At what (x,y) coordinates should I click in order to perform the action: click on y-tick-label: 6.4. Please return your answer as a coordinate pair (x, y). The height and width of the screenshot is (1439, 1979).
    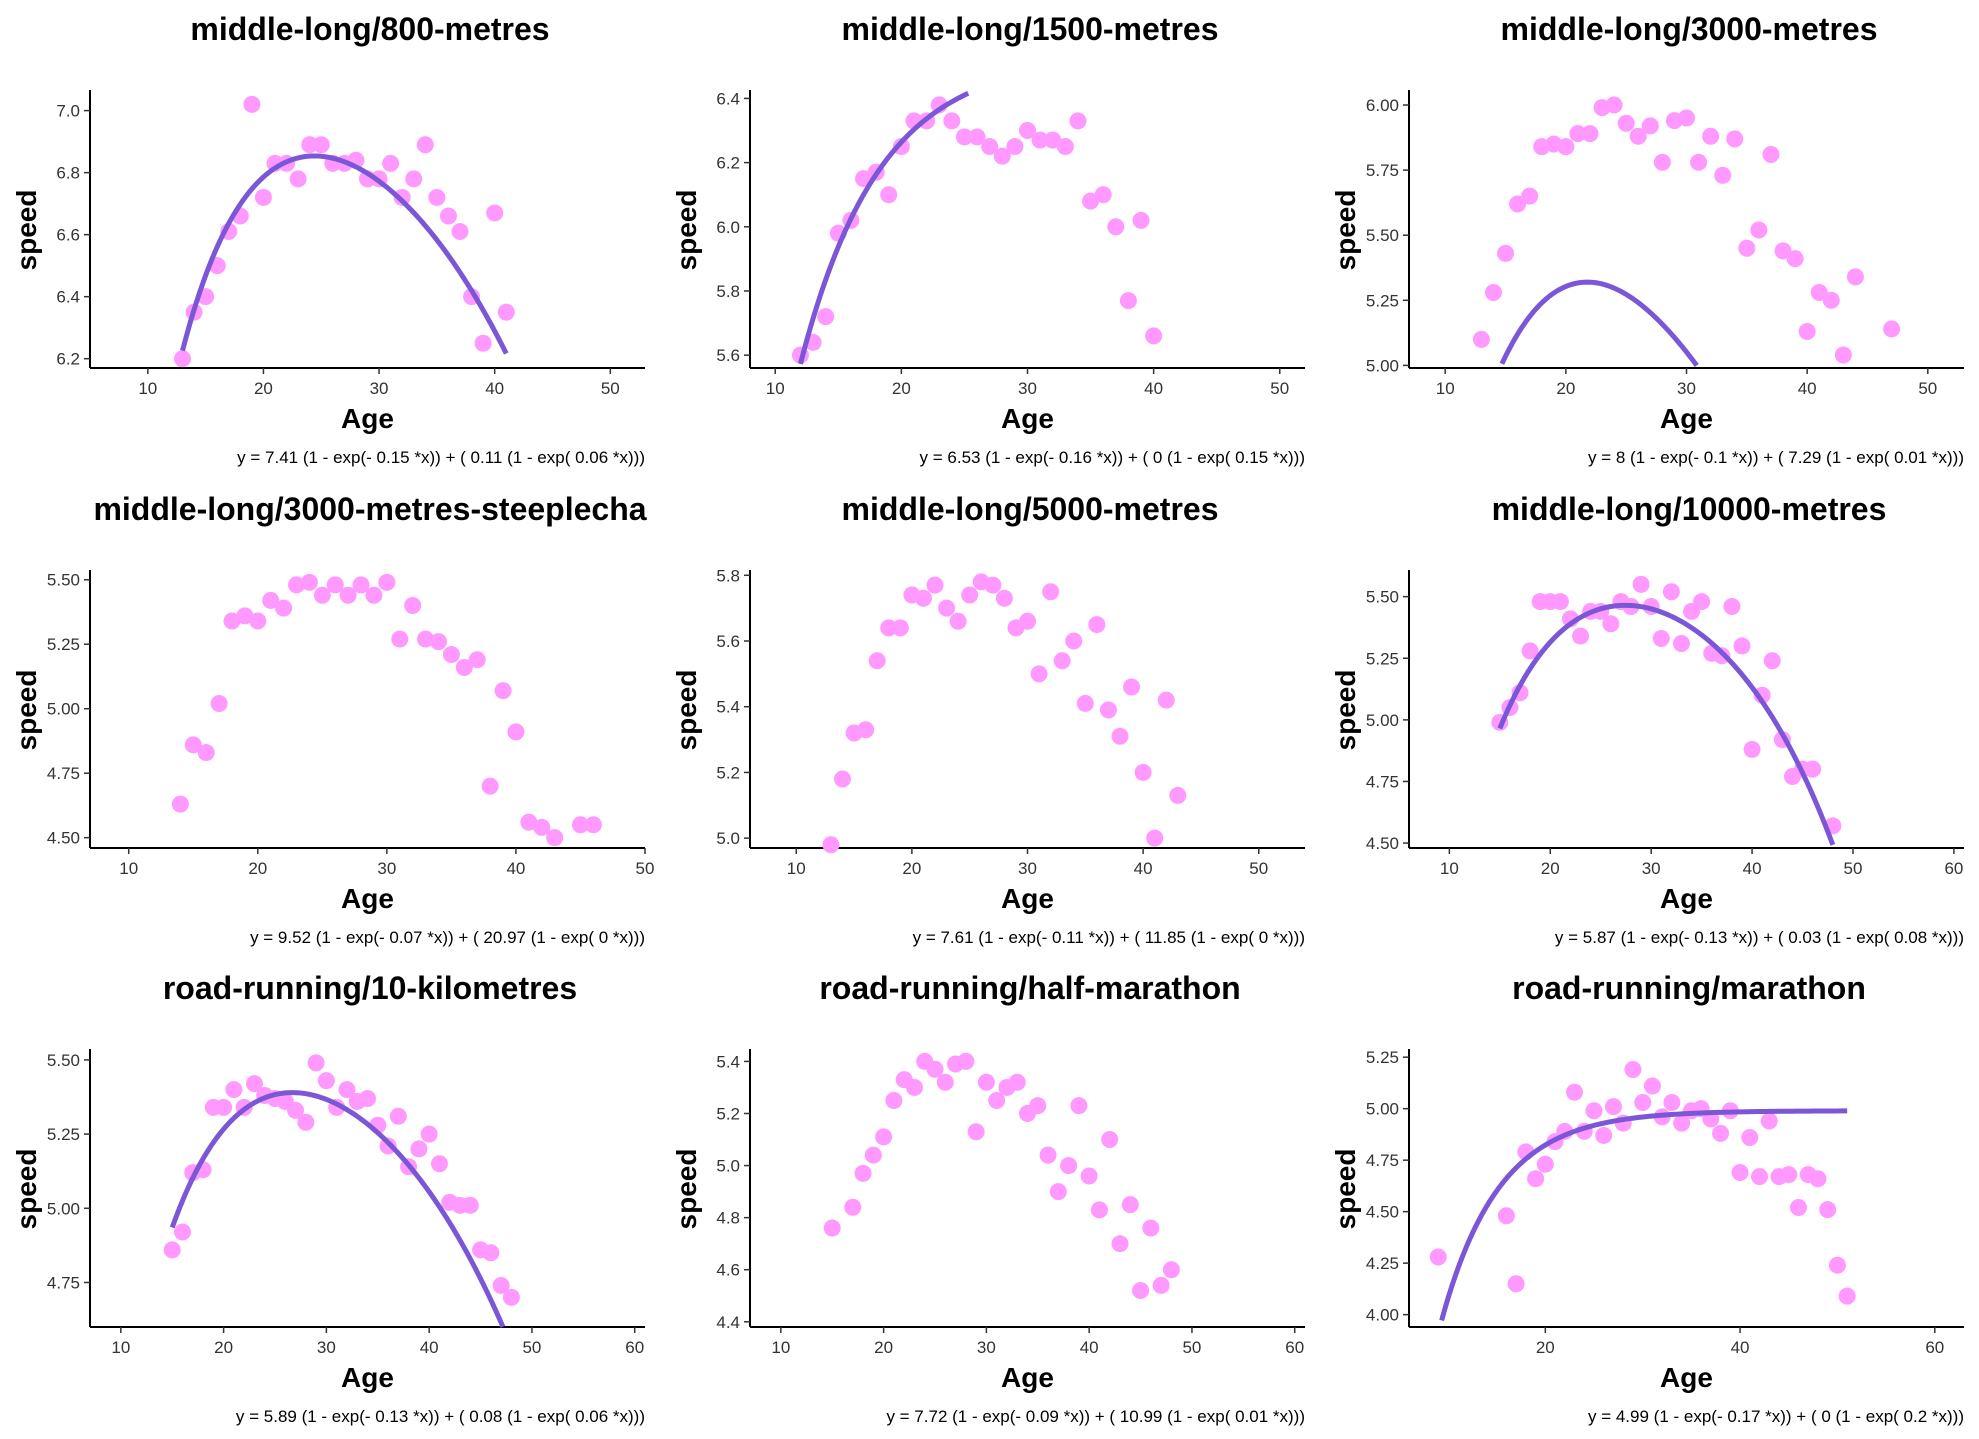
    Looking at the image, I should click on (68, 297).